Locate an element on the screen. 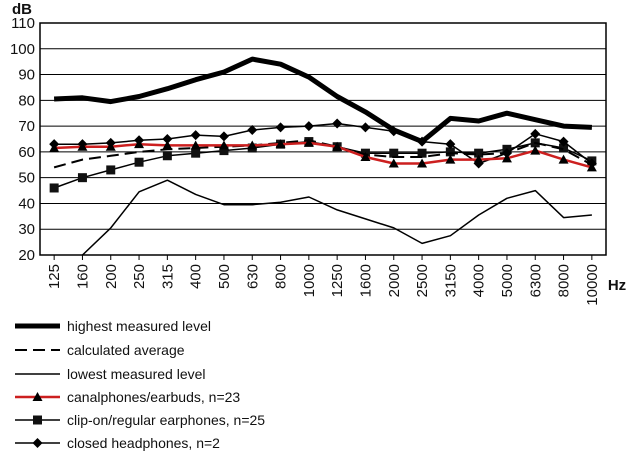 The image size is (640, 456). y-tick-labels: 20 30 40 50 60 70 80 90 100 110 is located at coordinates (22, 139).